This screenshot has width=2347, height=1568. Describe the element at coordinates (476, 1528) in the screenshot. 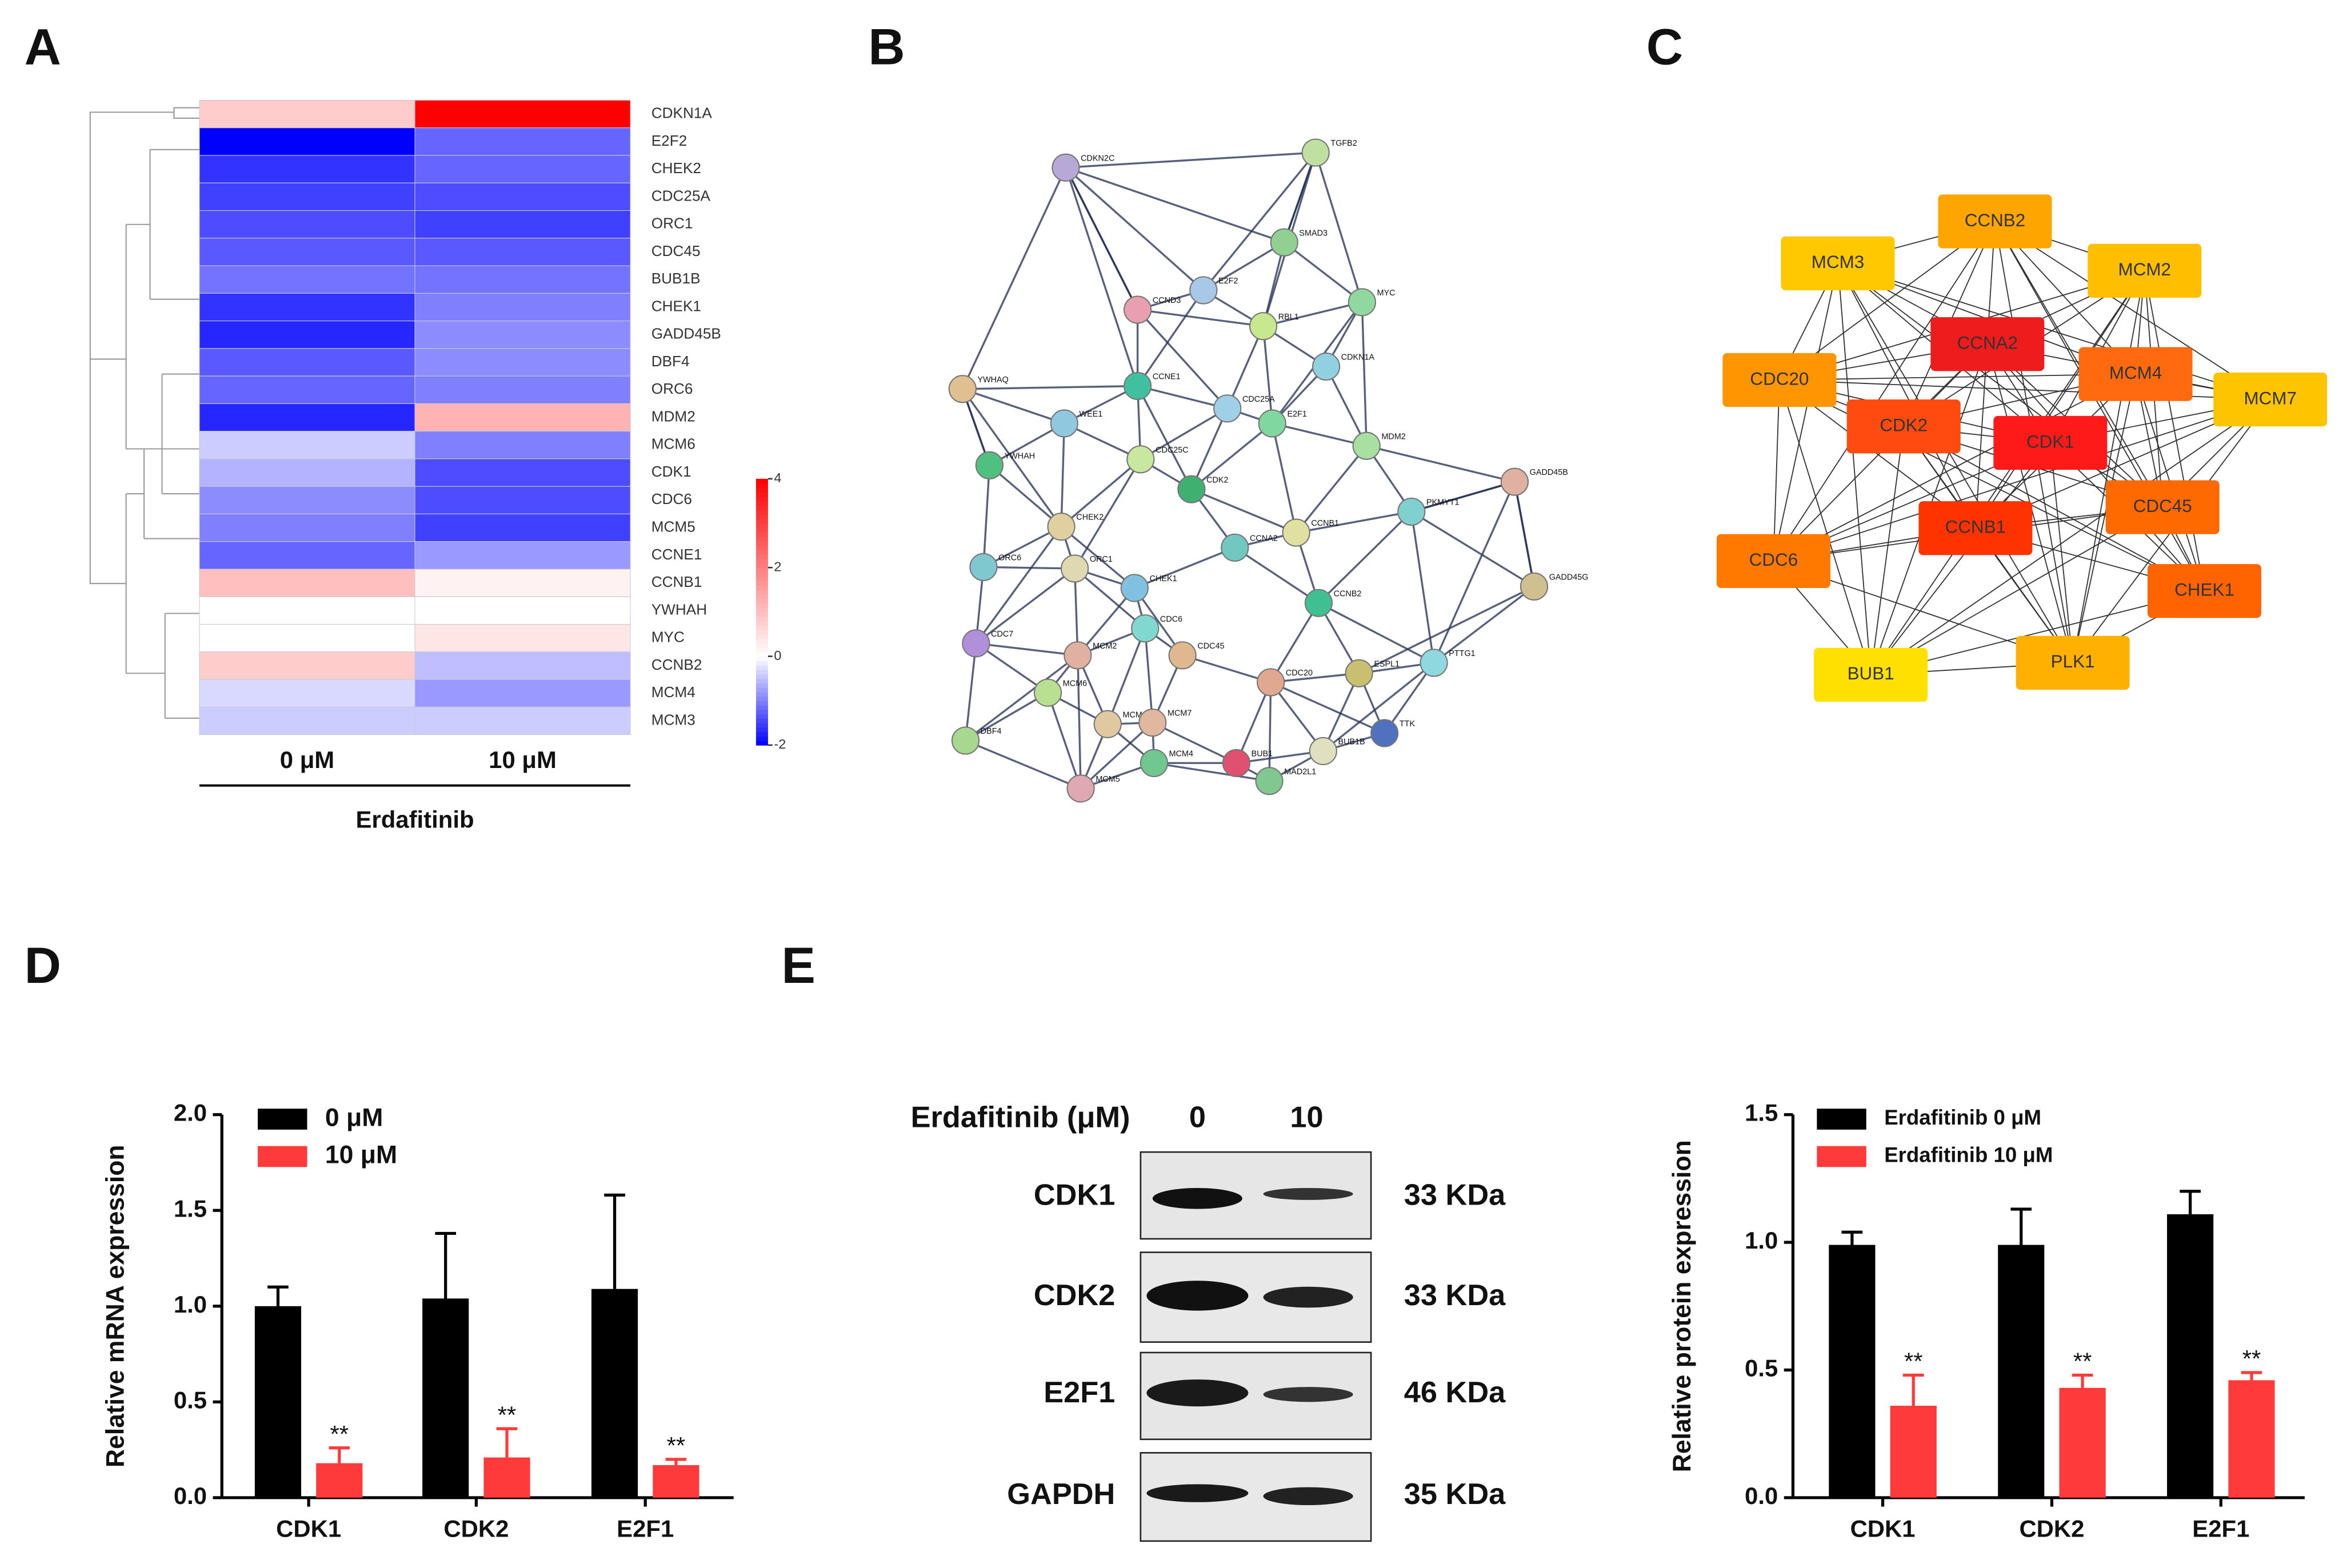

I see `x-tick-label: CDK2` at that location.